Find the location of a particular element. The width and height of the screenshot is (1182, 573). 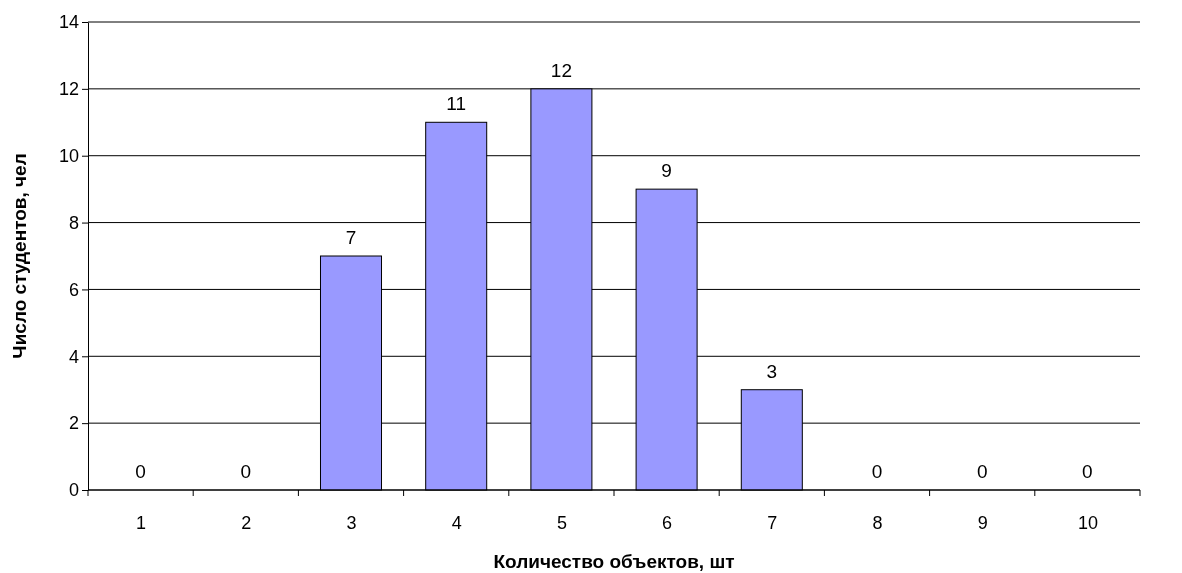

data-label: 12 is located at coordinates (561, 70).